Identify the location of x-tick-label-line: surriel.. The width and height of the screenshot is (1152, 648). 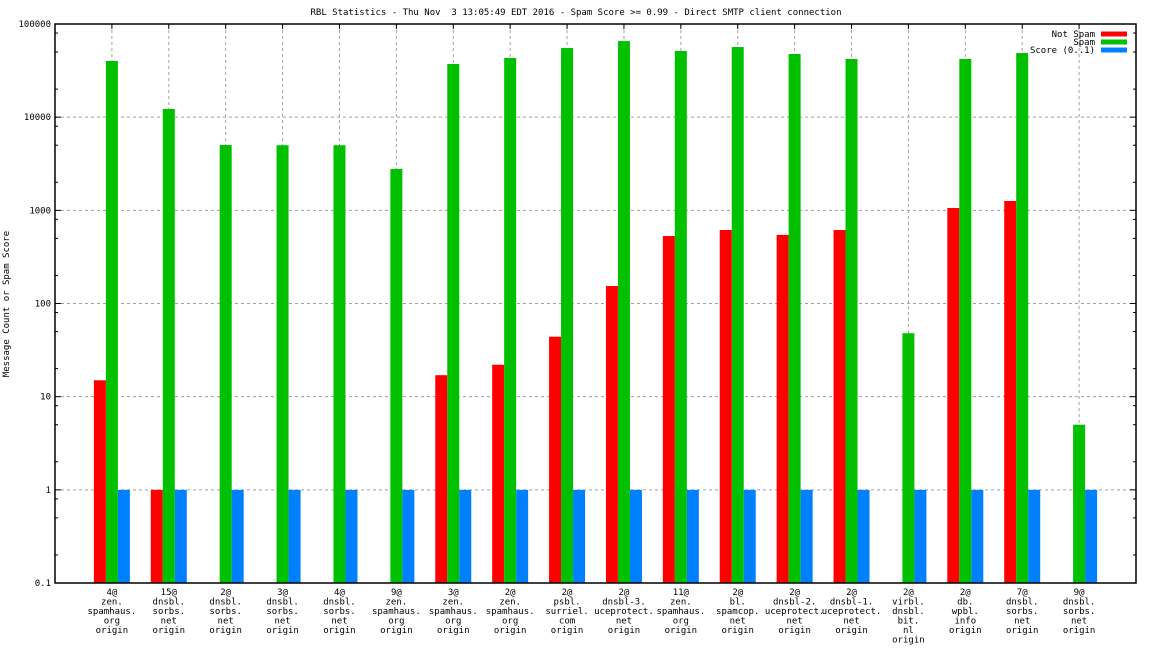
(566, 612).